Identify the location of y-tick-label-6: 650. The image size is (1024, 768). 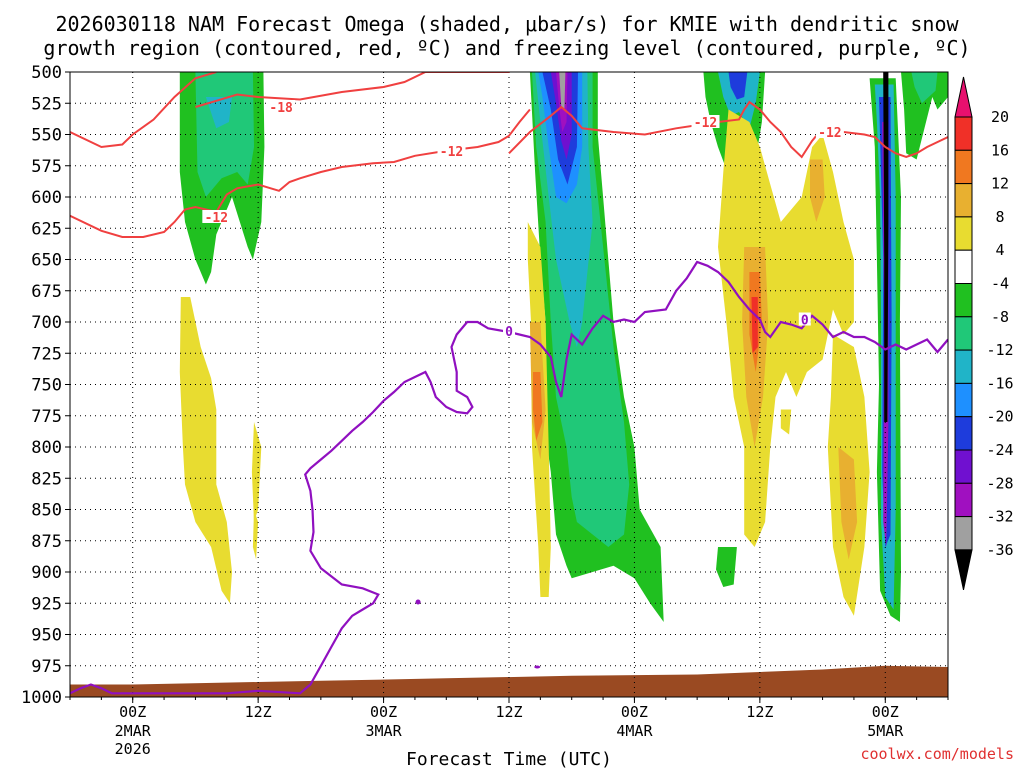
(46, 261).